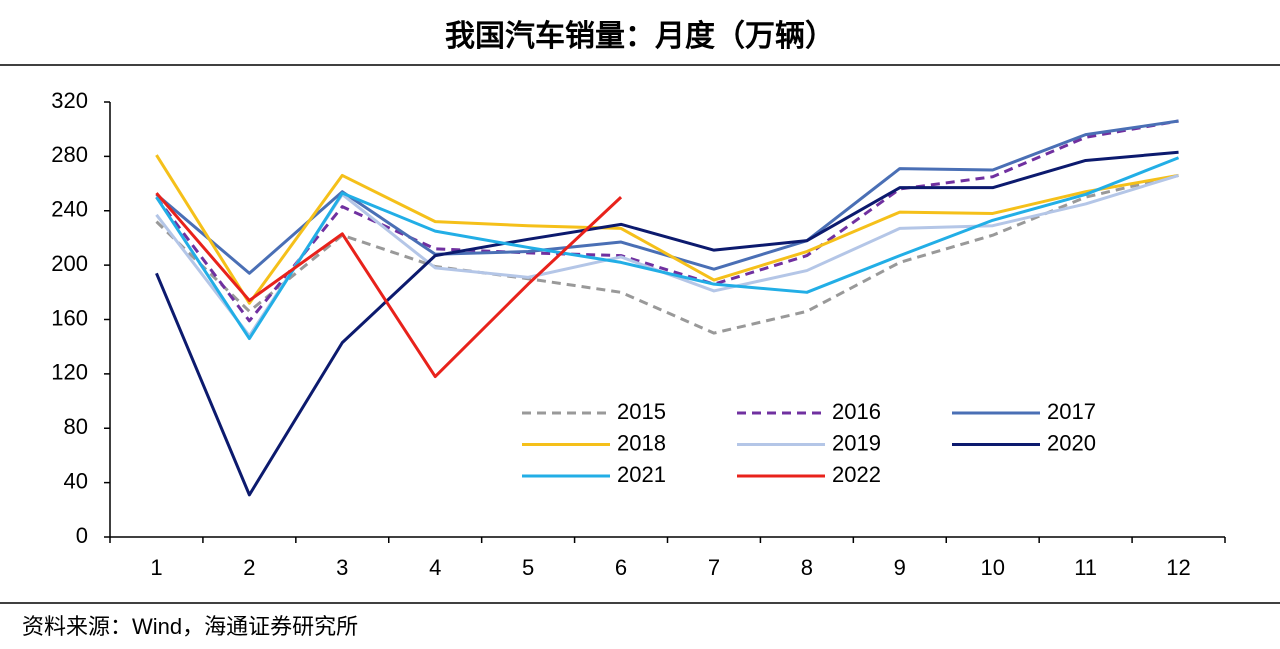  What do you see at coordinates (190, 626) in the screenshot?
I see `source-note: 资料来源：Wind，海通证券研究所` at bounding box center [190, 626].